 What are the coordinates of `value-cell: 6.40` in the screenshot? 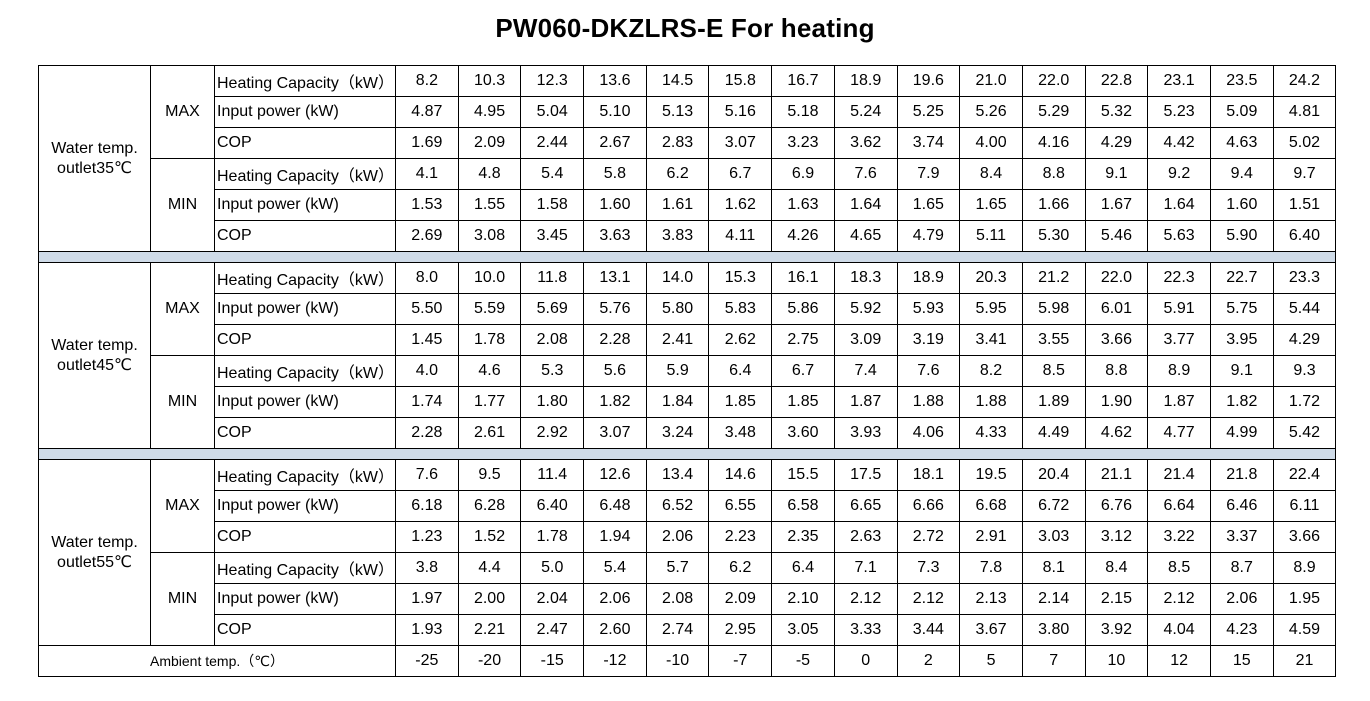 It's located at (1304, 236).